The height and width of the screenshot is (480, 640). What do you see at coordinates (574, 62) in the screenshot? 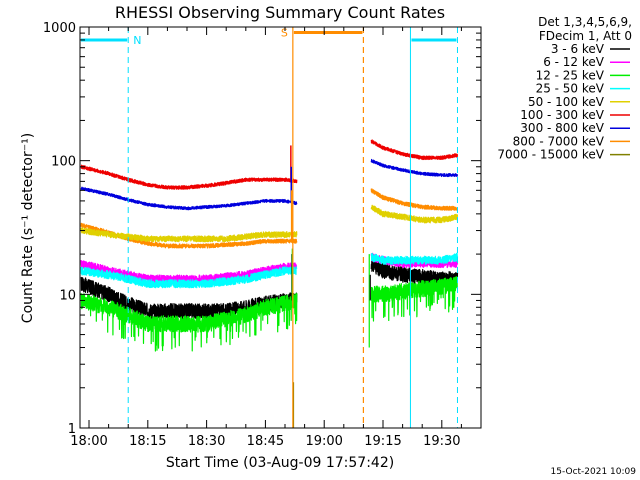
I see `legend-entry-label: 6 - 12 keV` at bounding box center [574, 62].